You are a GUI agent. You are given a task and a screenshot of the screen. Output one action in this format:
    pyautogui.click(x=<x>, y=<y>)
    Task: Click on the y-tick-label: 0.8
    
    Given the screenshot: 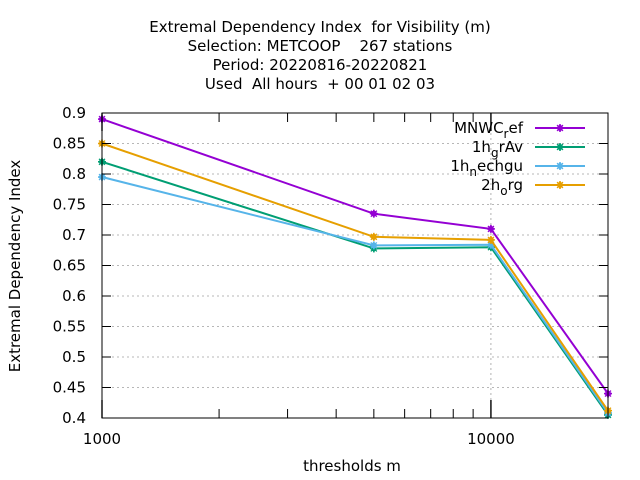 What is the action you would take?
    pyautogui.click(x=74, y=174)
    